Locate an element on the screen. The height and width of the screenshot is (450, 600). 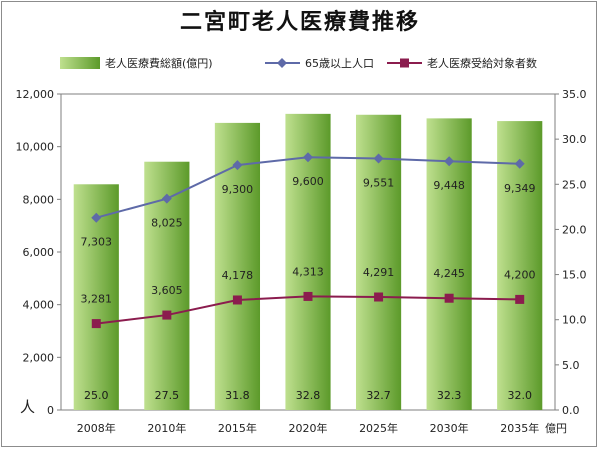
bar-value-label: 32.8 is located at coordinates (308, 395).